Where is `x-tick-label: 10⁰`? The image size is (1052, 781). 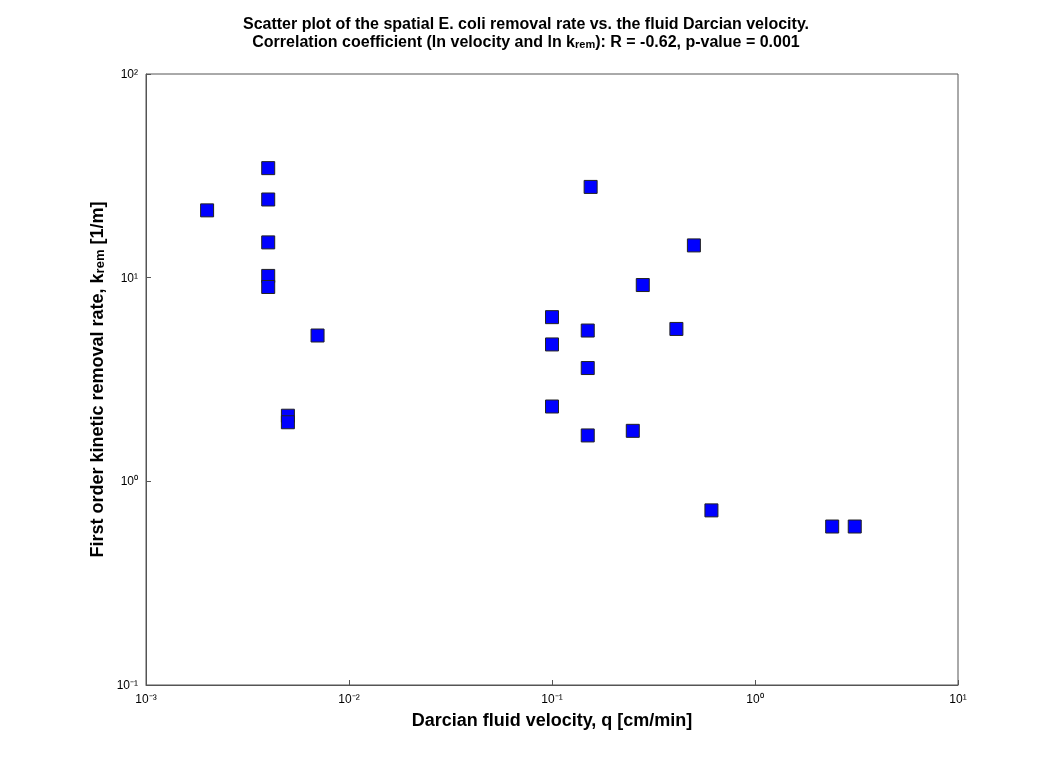 x-tick-label: 10⁰ is located at coordinates (755, 699).